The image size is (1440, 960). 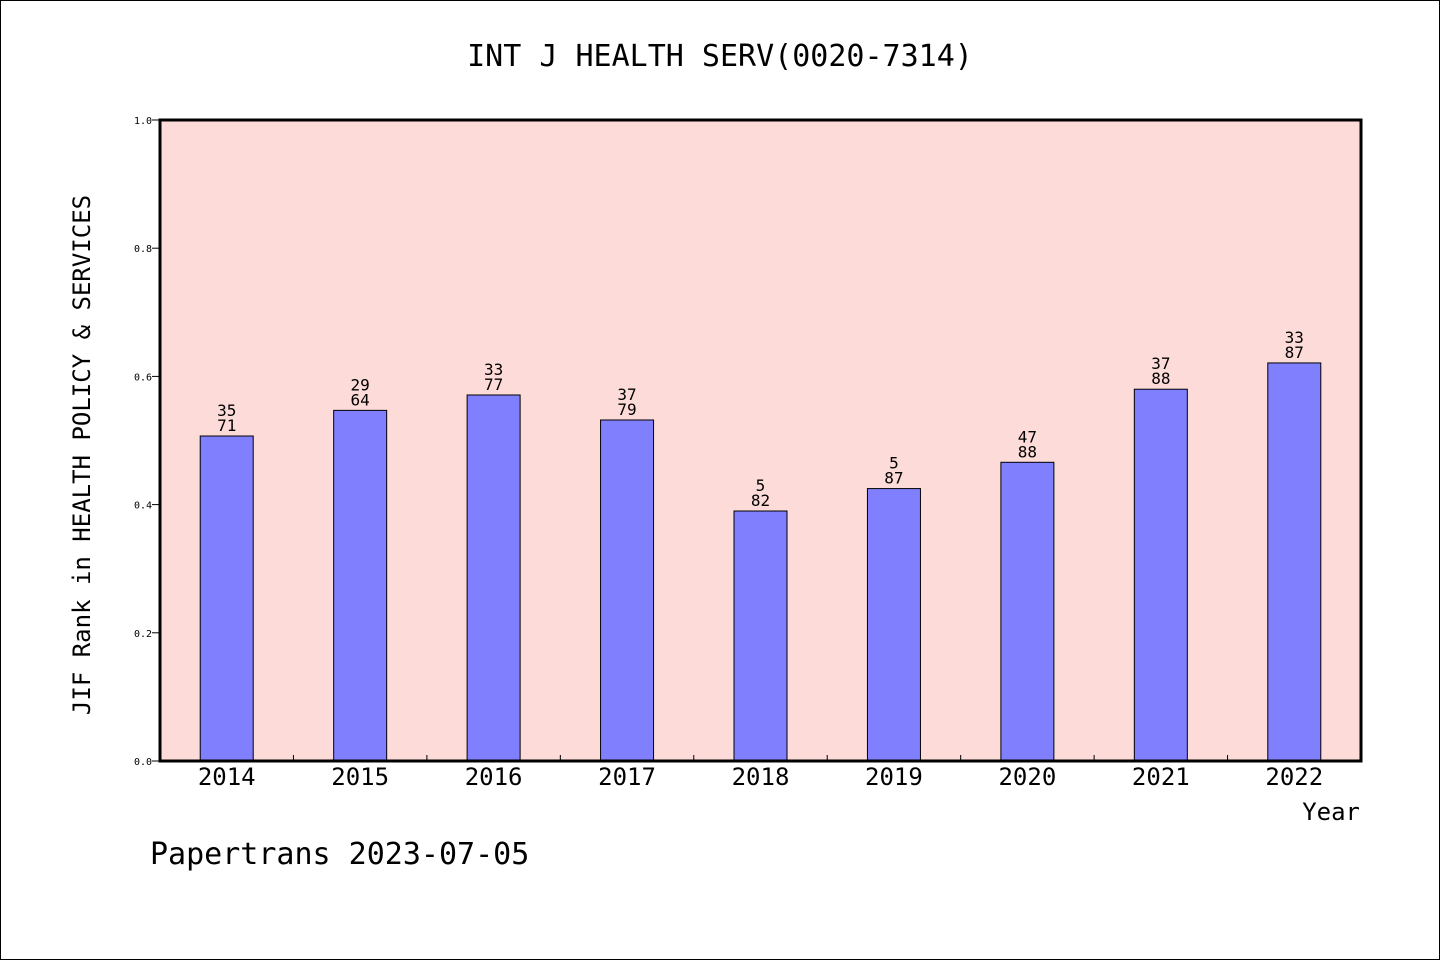 What do you see at coordinates (147, 442) in the screenshot?
I see `y-axis: 0.0 0.2 0.4 0.6 0.8 1.0` at bounding box center [147, 442].